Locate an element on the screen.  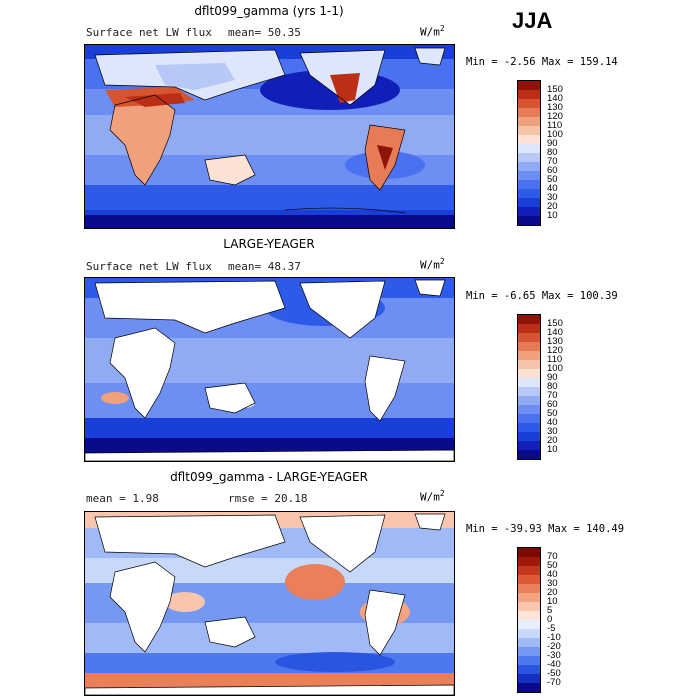
panel-3-rmse: rmse = 20.18 is located at coordinates (268, 498).